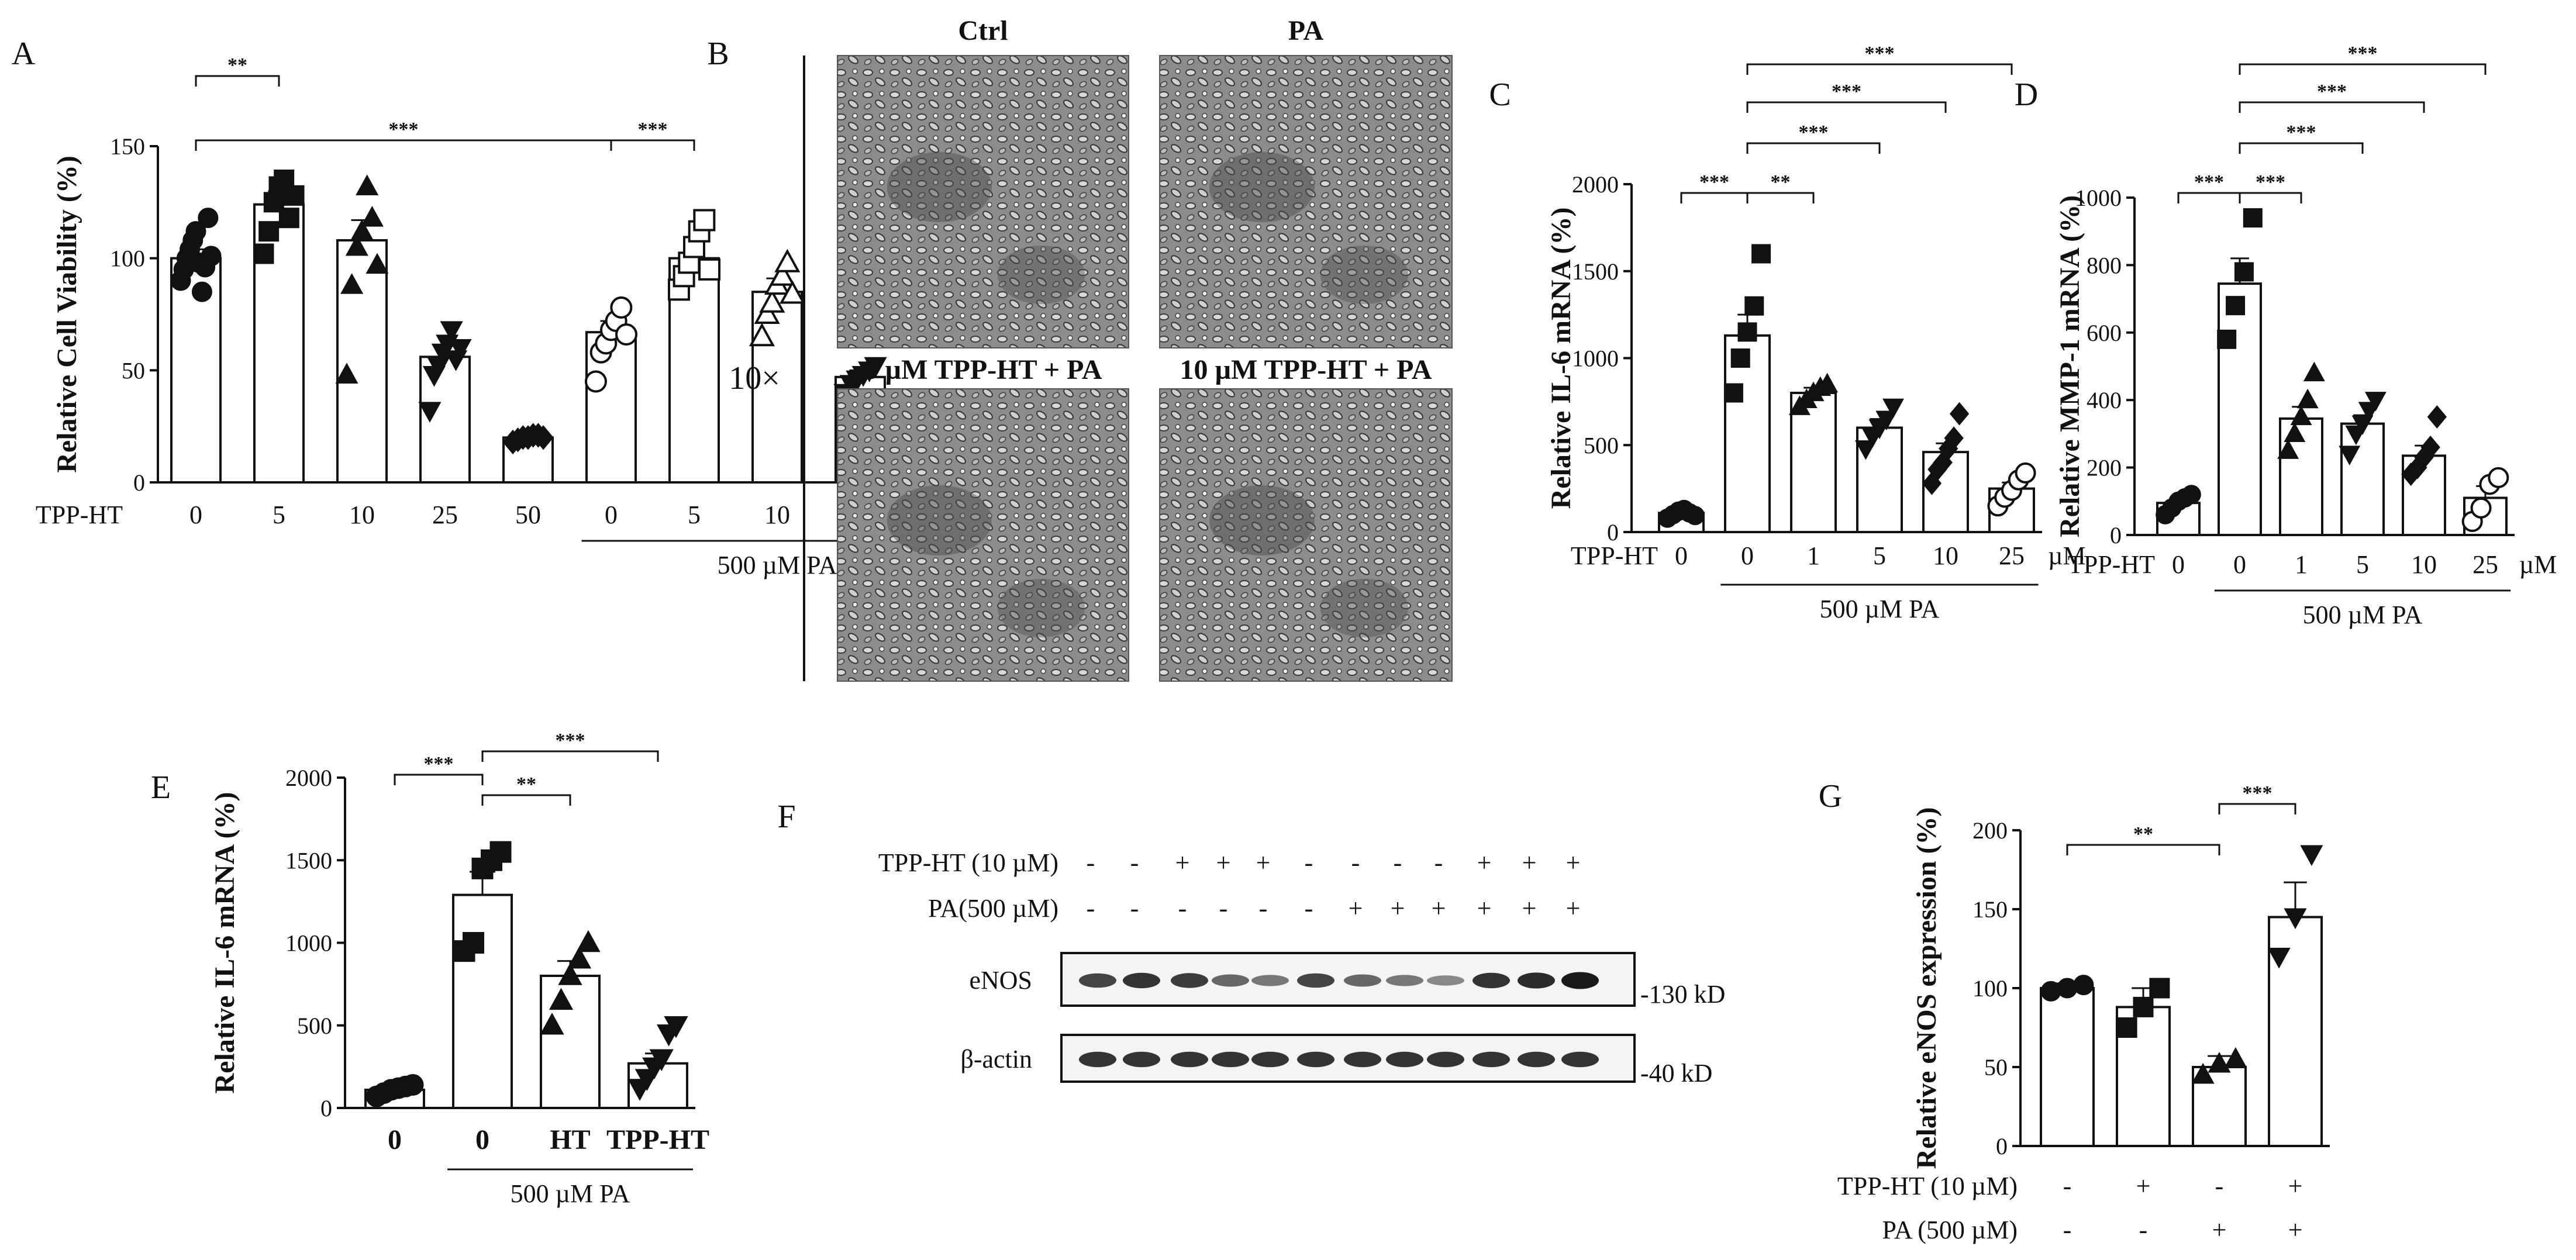 This screenshot has width=2576, height=1260. I want to click on x-tick-label: 25, so click(2485, 564).